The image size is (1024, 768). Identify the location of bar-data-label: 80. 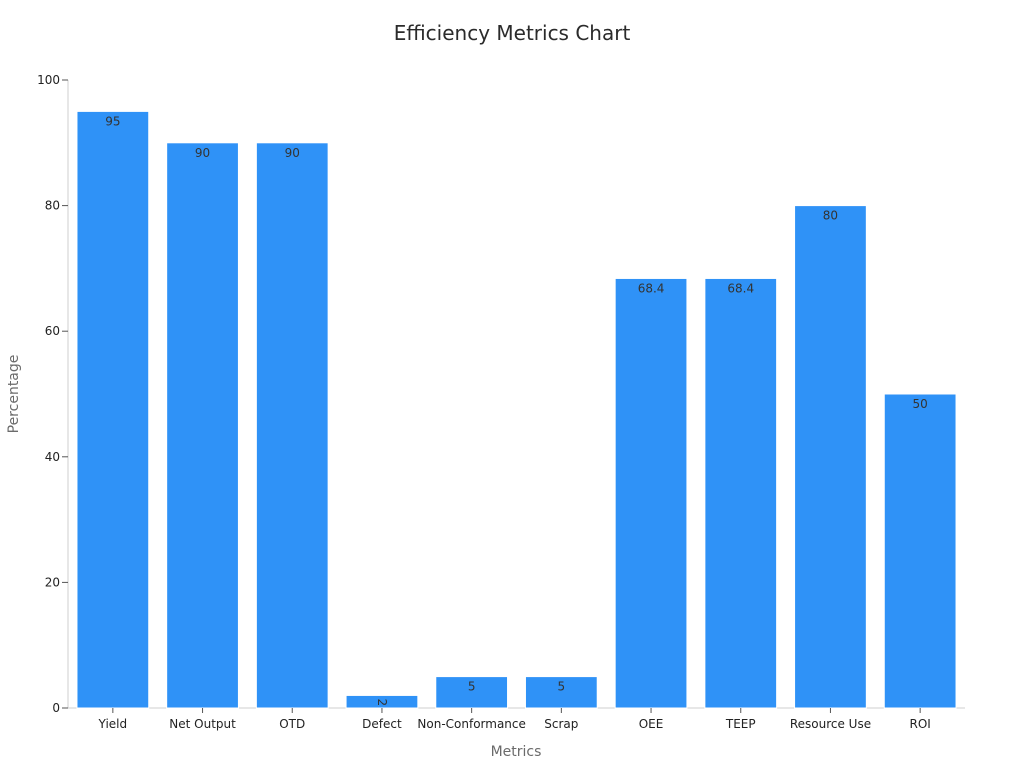
(830, 216).